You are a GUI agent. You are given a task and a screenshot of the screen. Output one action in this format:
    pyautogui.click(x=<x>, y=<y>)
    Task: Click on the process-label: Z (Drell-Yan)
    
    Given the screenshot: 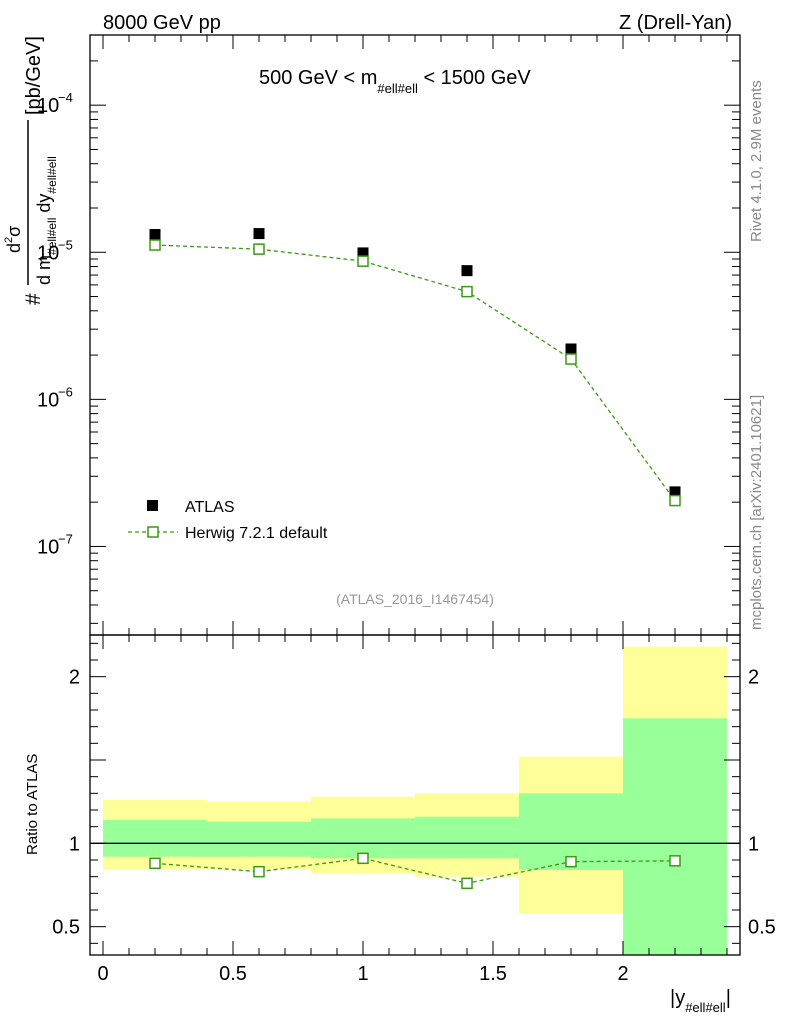 What is the action you would take?
    pyautogui.click(x=675, y=23)
    